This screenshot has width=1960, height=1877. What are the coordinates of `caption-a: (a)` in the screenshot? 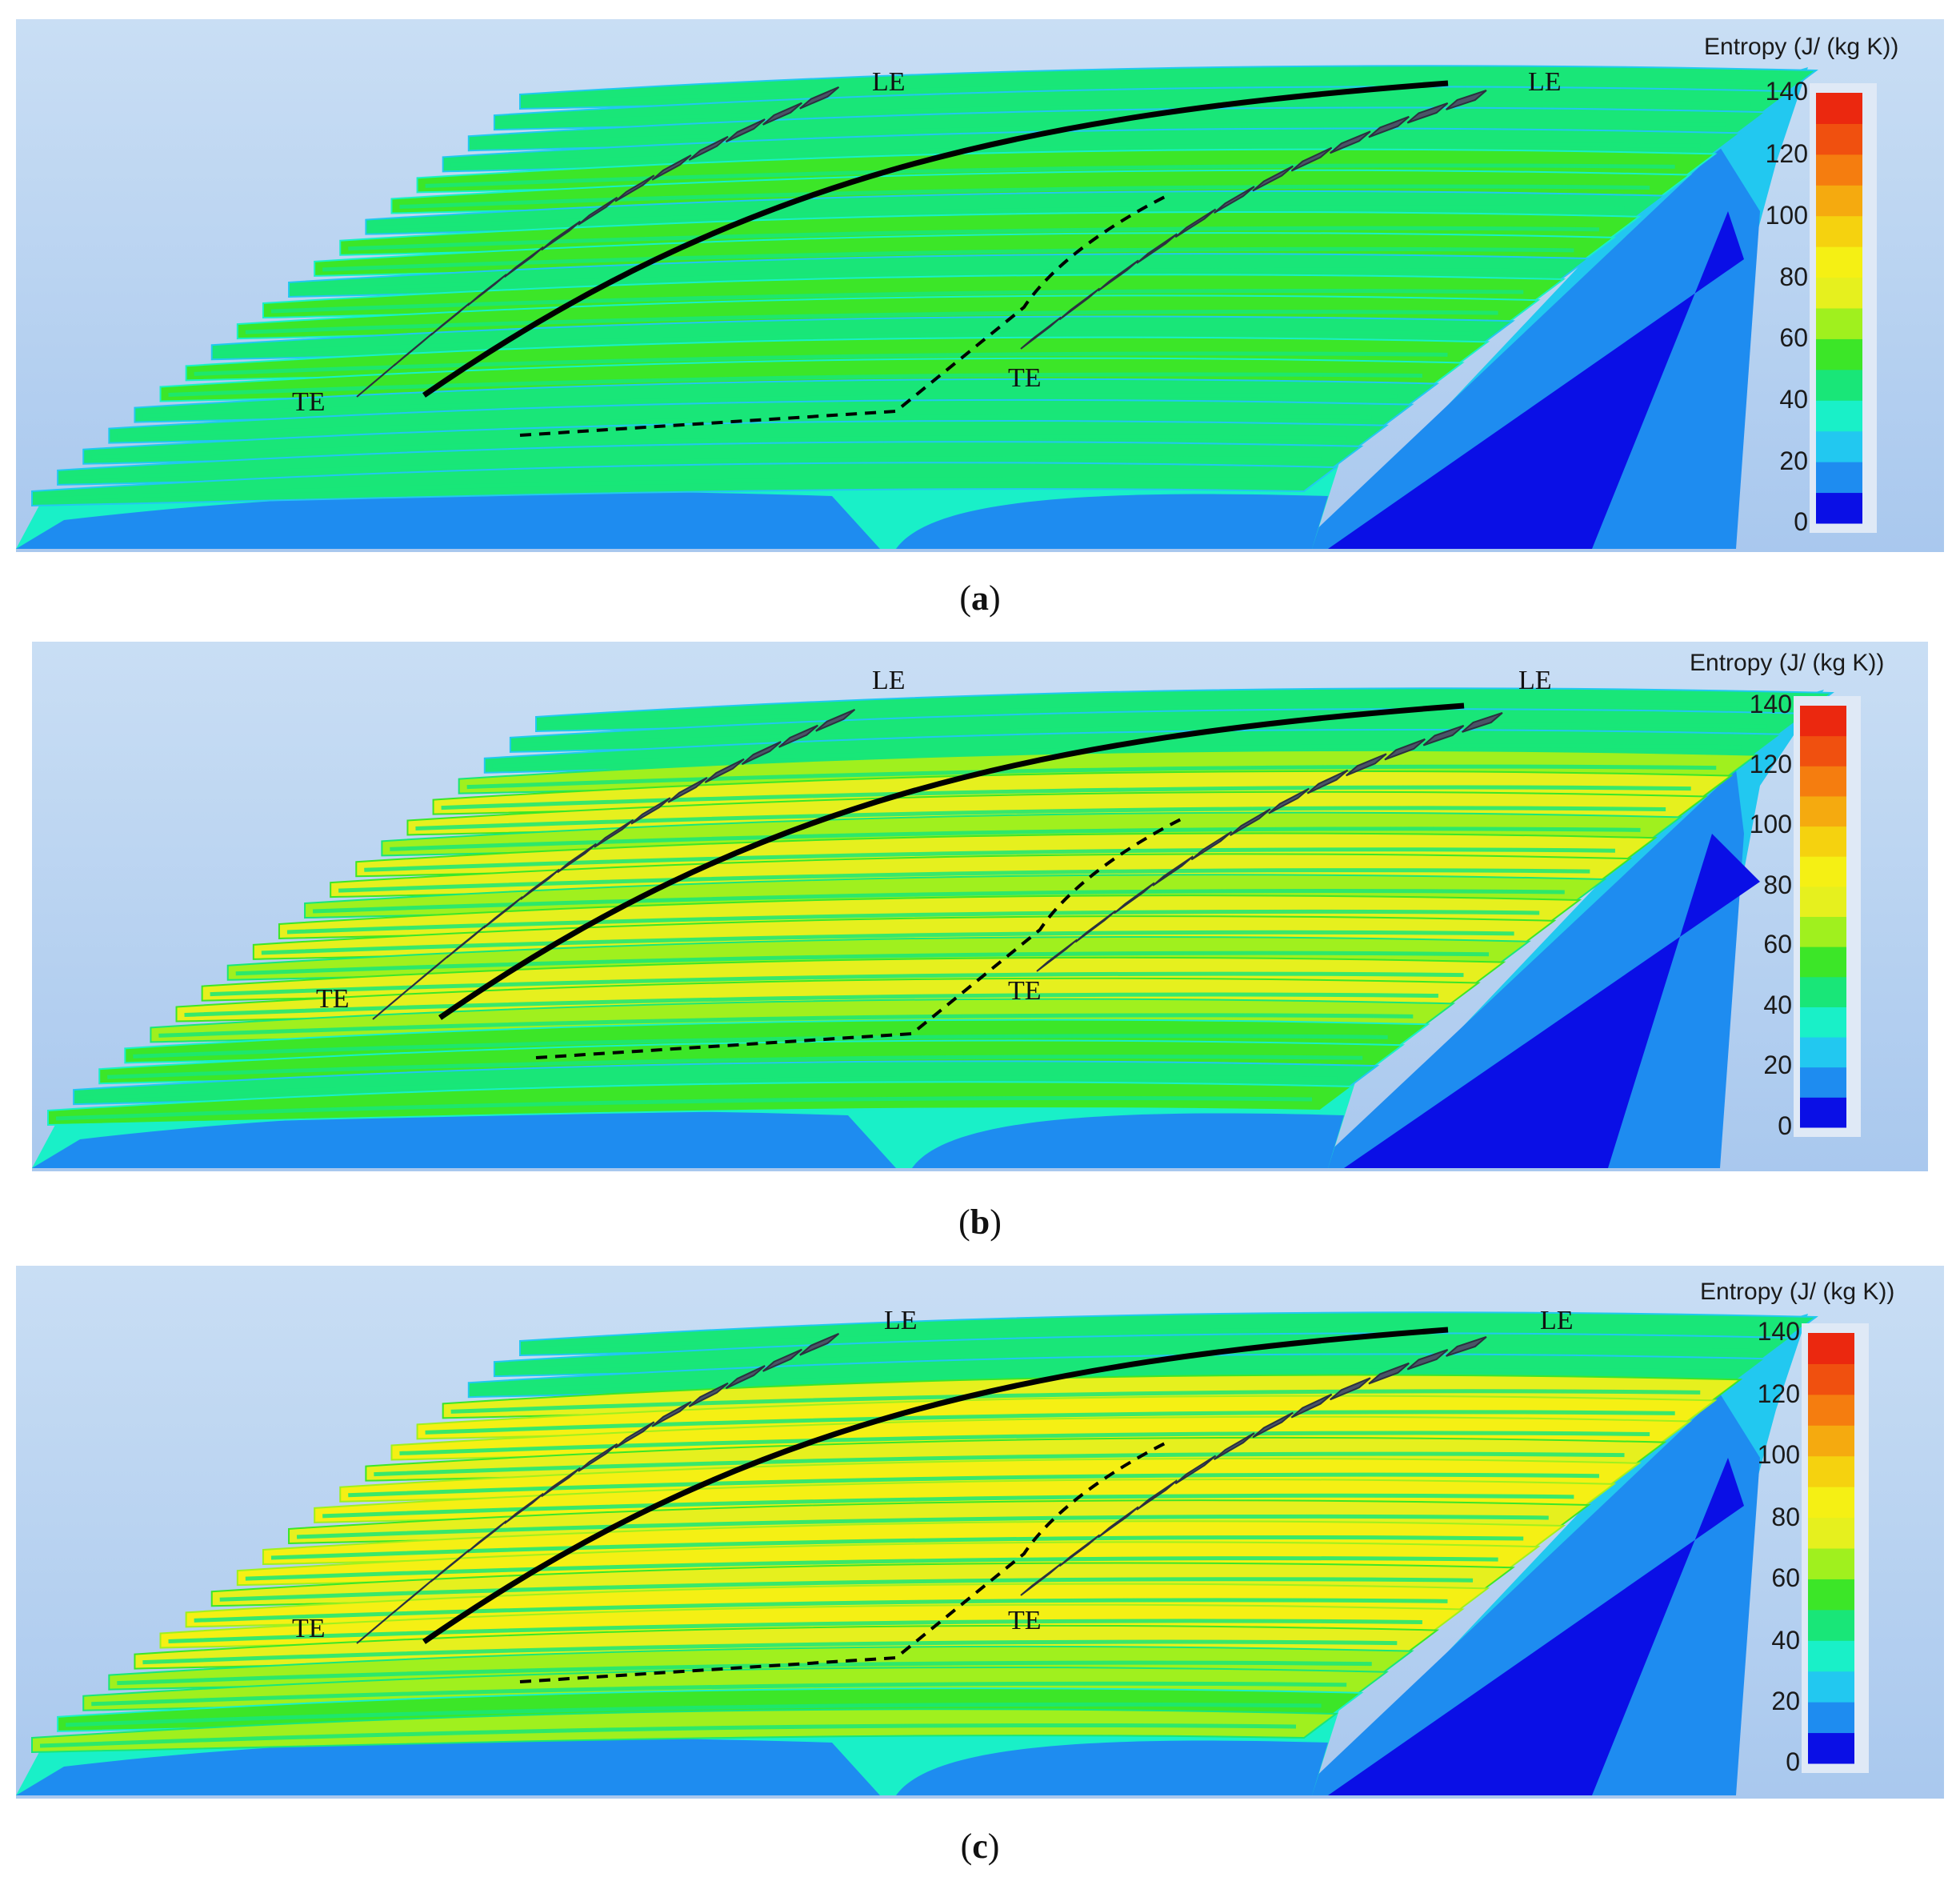 It's located at (980, 598).